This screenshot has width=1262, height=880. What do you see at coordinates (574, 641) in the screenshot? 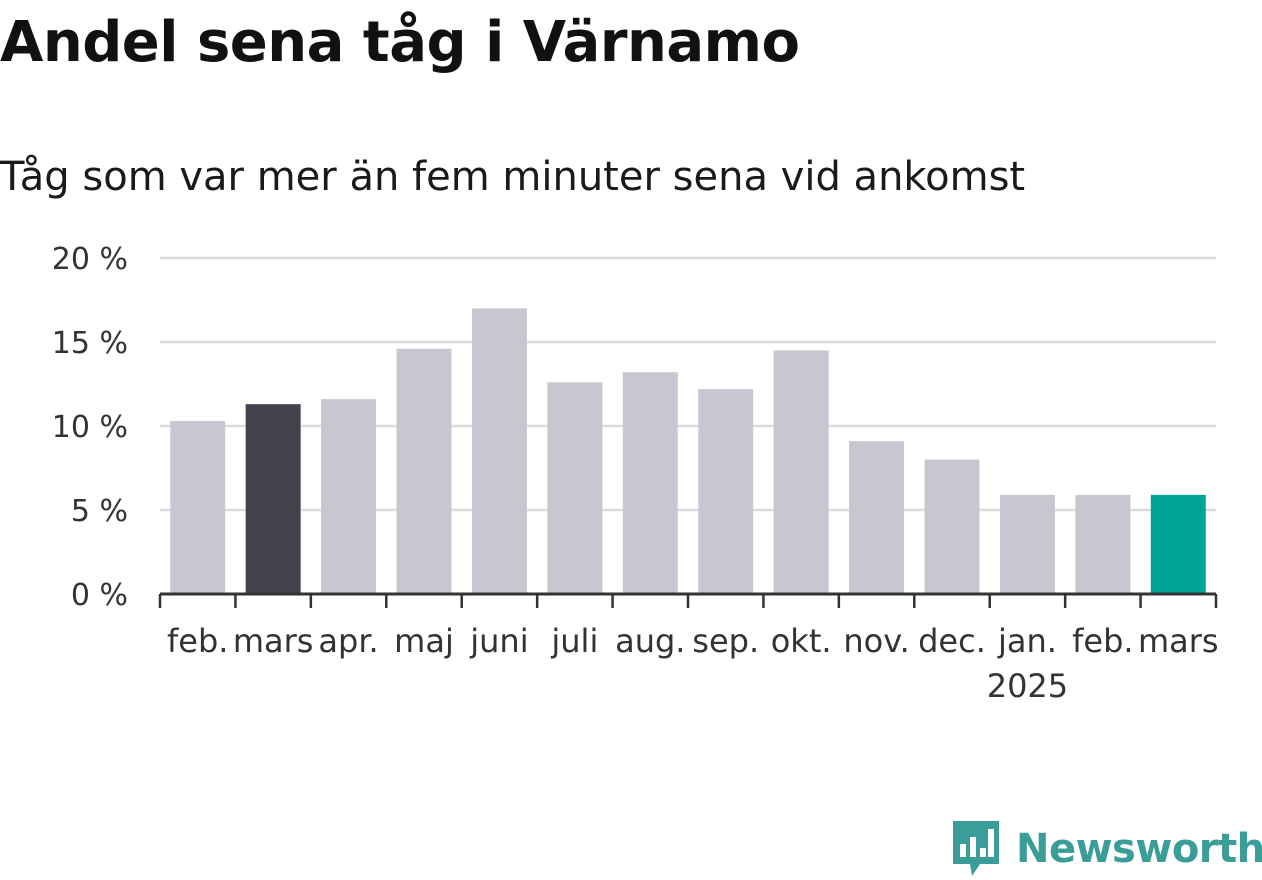
I see `x-tick-label: juli` at bounding box center [574, 641].